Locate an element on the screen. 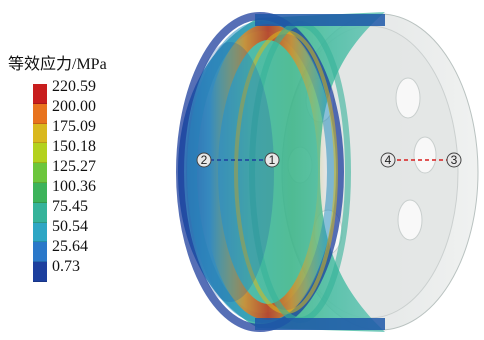  legend-value-label: 200.00 is located at coordinates (74, 106).